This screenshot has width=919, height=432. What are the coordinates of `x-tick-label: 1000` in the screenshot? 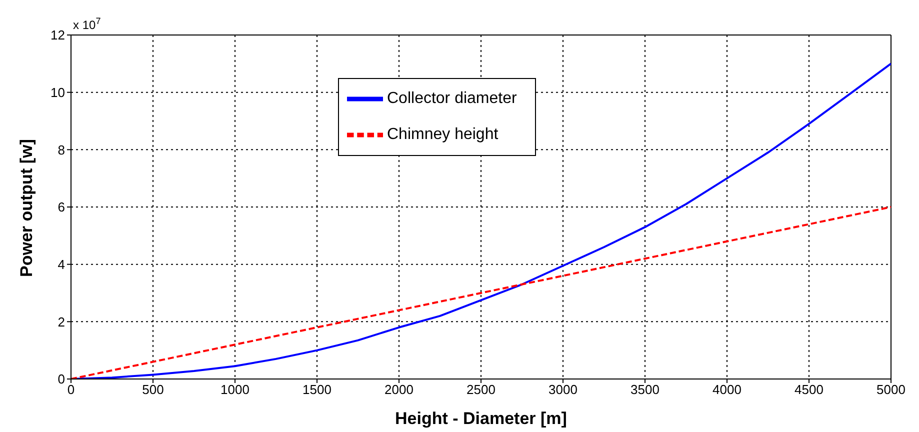 It's located at (235, 390).